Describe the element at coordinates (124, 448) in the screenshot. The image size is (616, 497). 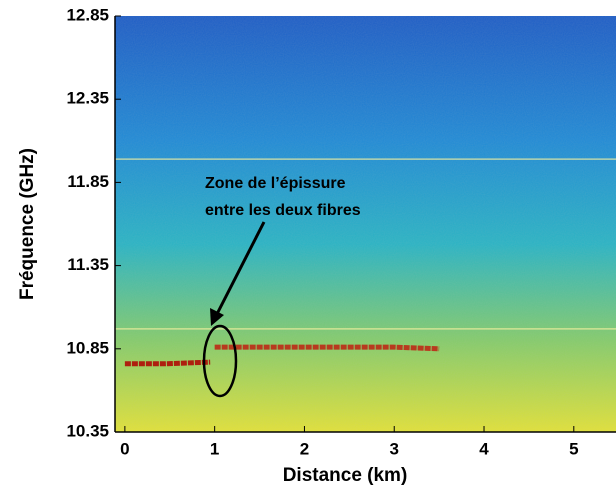
I see `x-tick-label: 0` at that location.